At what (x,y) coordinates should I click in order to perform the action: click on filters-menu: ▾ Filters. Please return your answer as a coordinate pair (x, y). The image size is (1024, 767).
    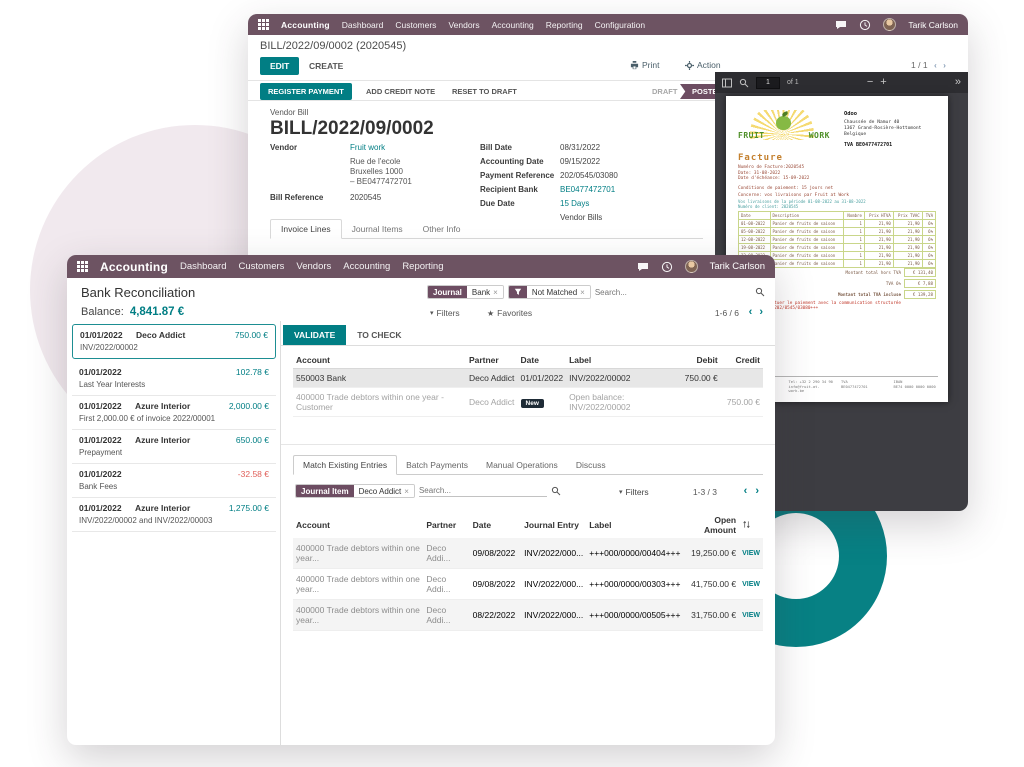
    Looking at the image, I should click on (445, 313).